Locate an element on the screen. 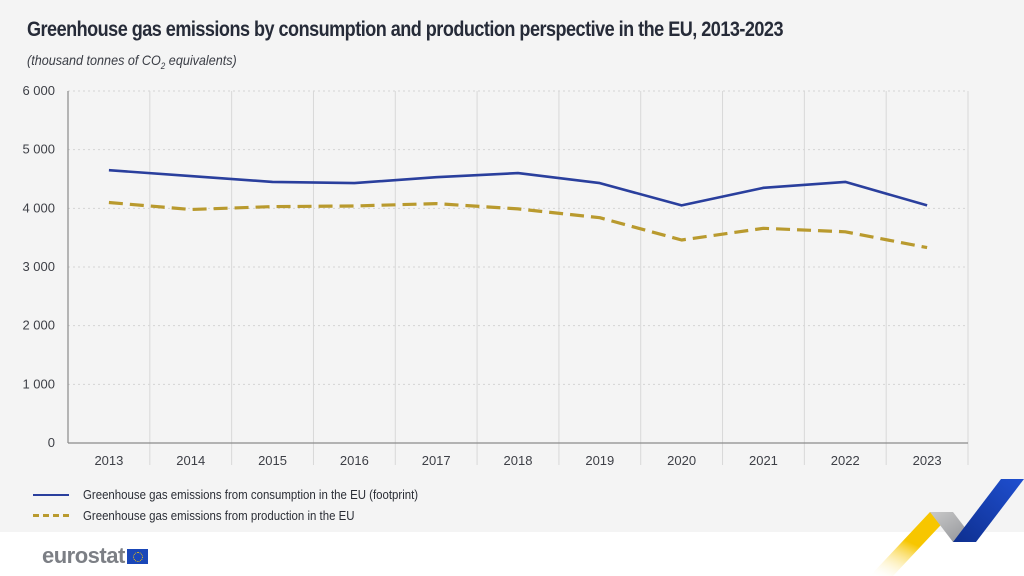  decorative-ribbon-icon is located at coordinates (947, 527).